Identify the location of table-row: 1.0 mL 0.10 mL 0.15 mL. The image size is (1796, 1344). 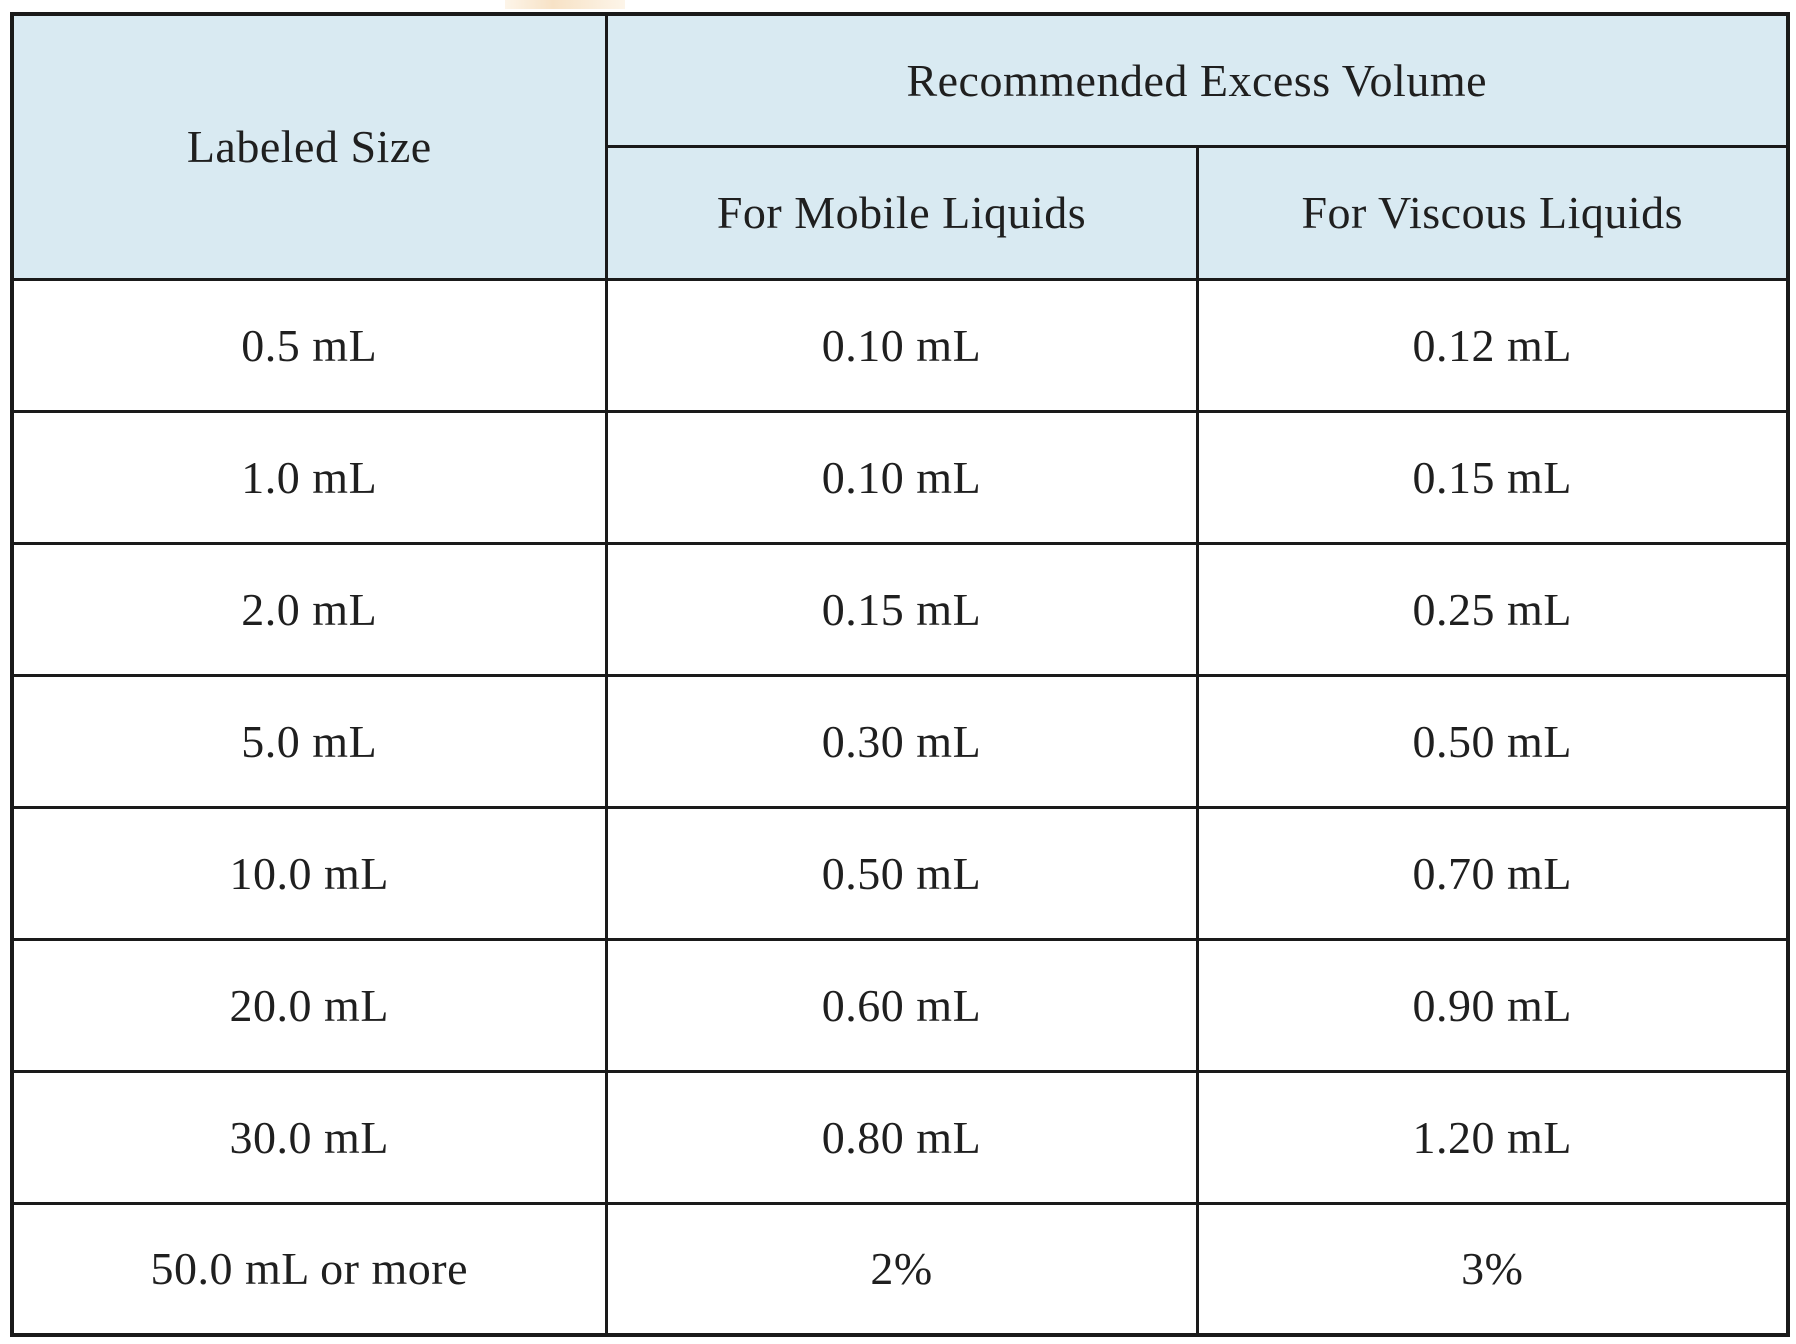
(900, 477).